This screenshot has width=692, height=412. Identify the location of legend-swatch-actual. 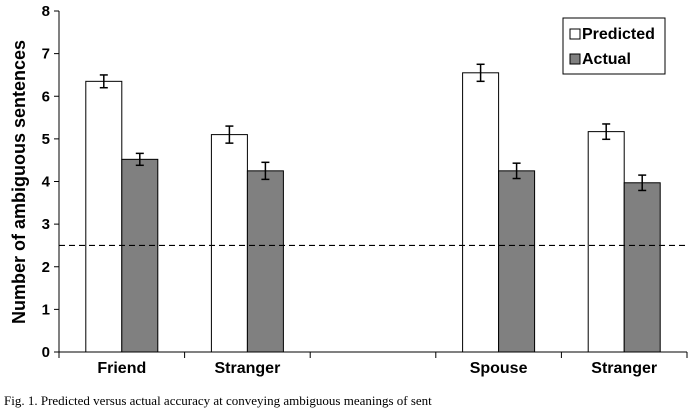
(575, 59).